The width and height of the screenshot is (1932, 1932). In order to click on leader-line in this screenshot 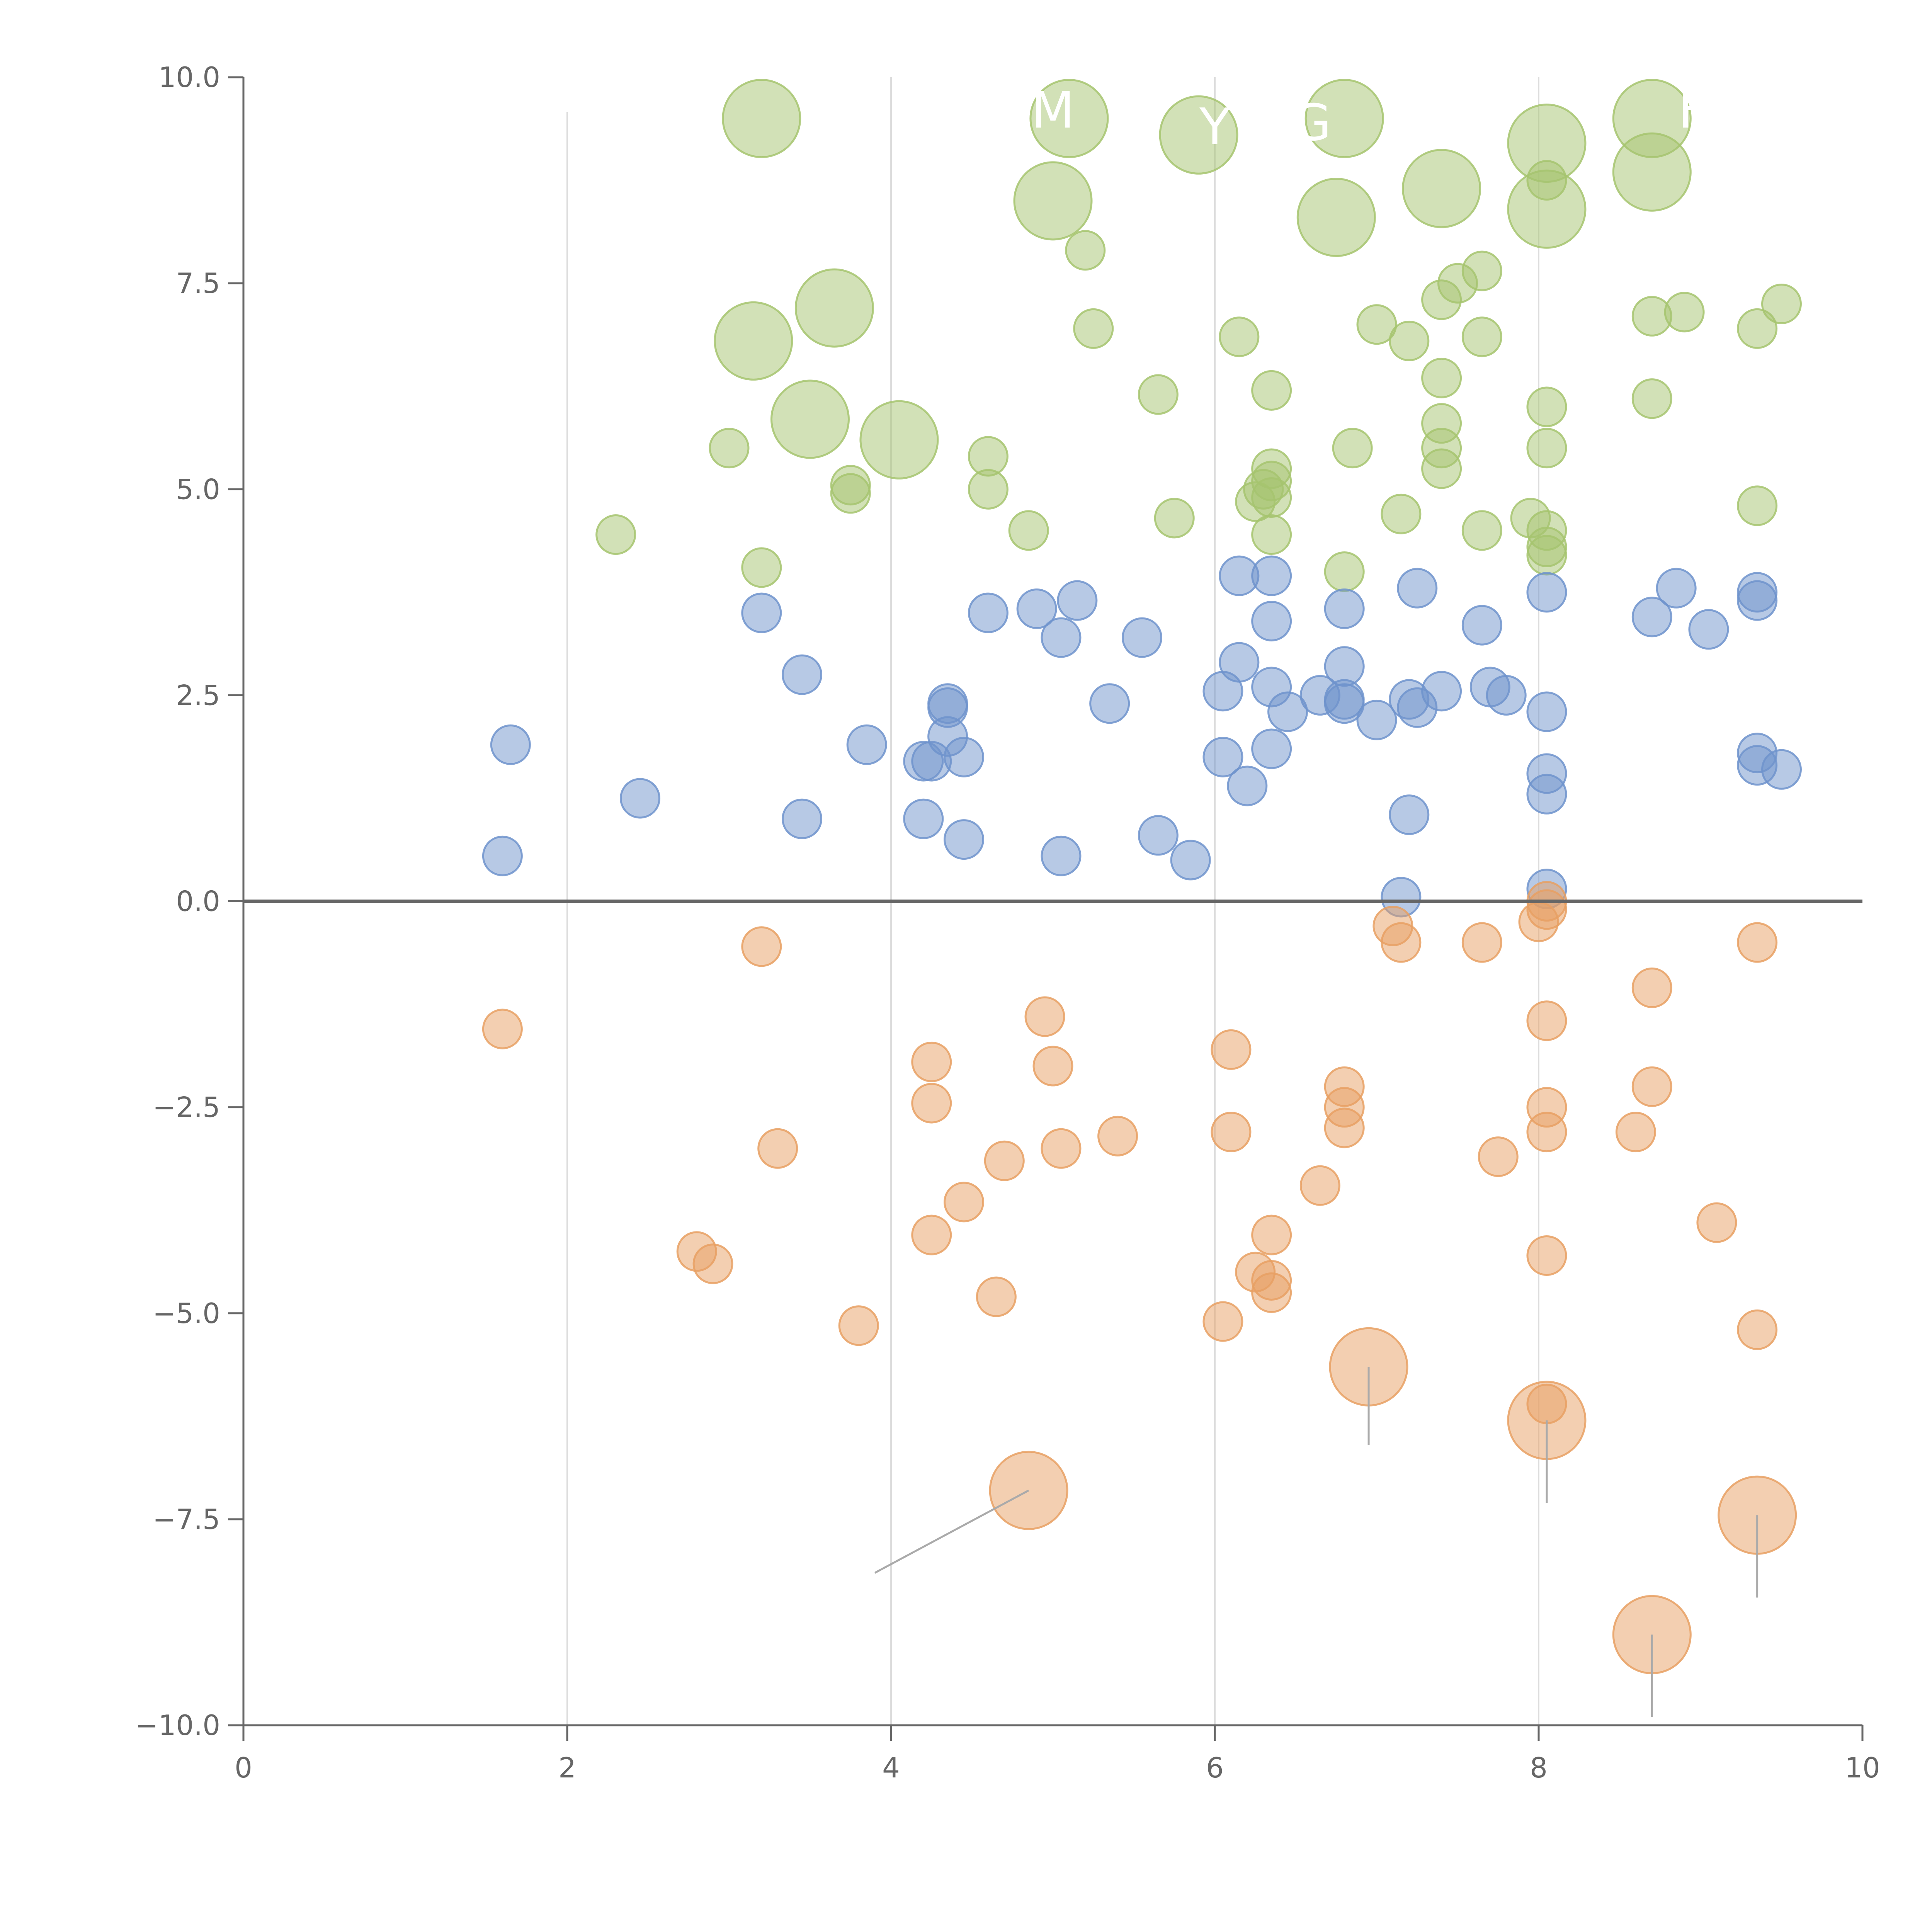, I will do `click(951, 1532)`.